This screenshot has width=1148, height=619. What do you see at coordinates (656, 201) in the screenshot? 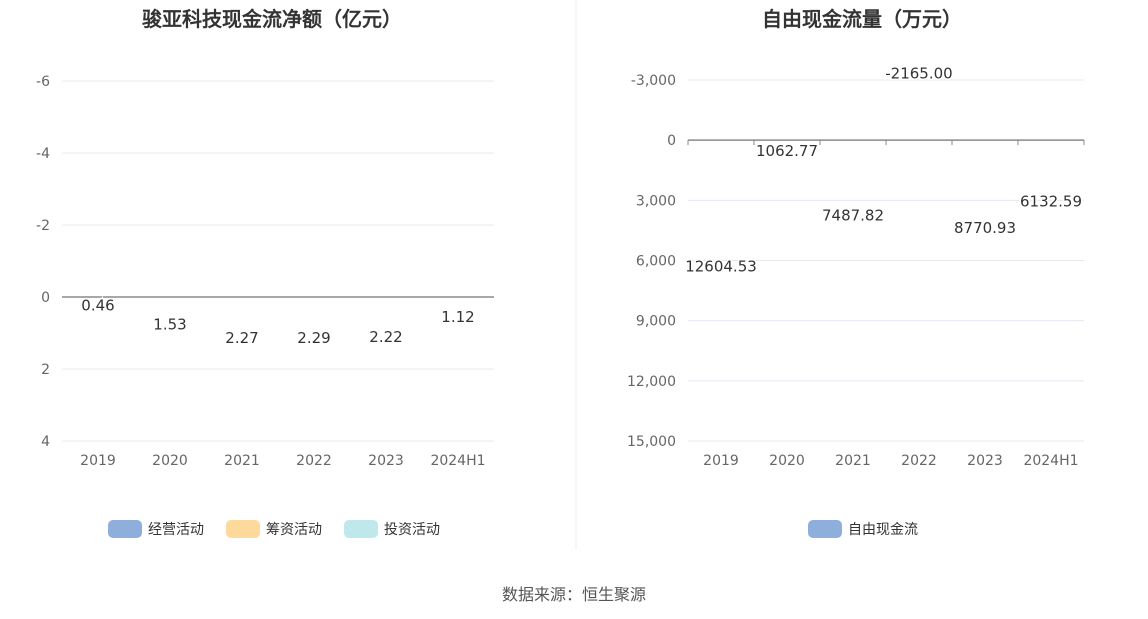
I see `y-tick-label: 3,000` at bounding box center [656, 201].